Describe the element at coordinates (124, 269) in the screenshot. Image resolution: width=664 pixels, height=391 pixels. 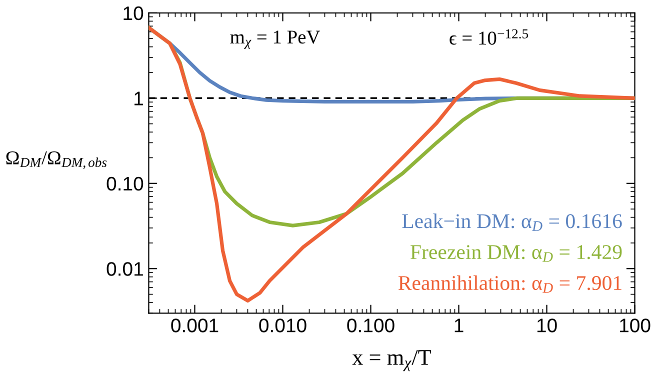
I see `y-tick-label: 0.01` at that location.